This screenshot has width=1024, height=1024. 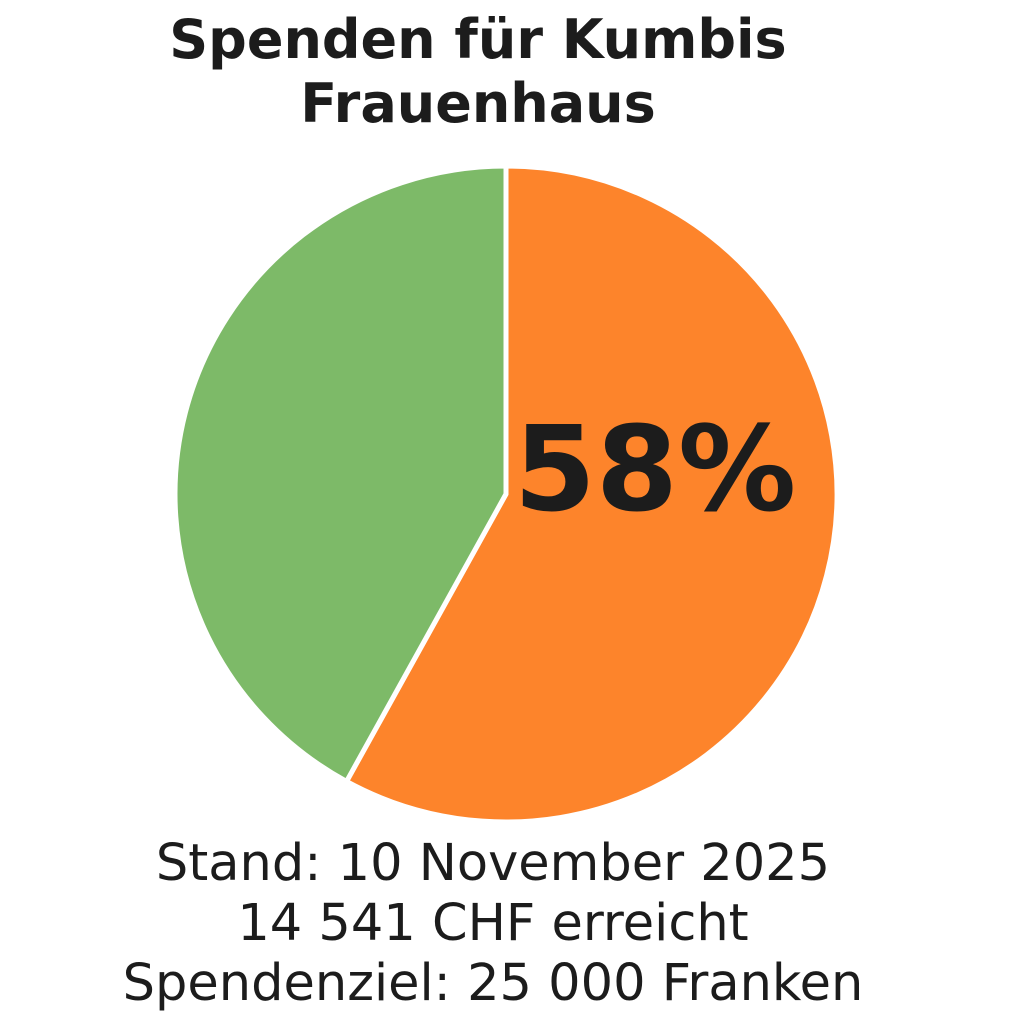 I want to click on donation-goal: Spendenziel: 25 000 Franken, so click(x=493, y=983).